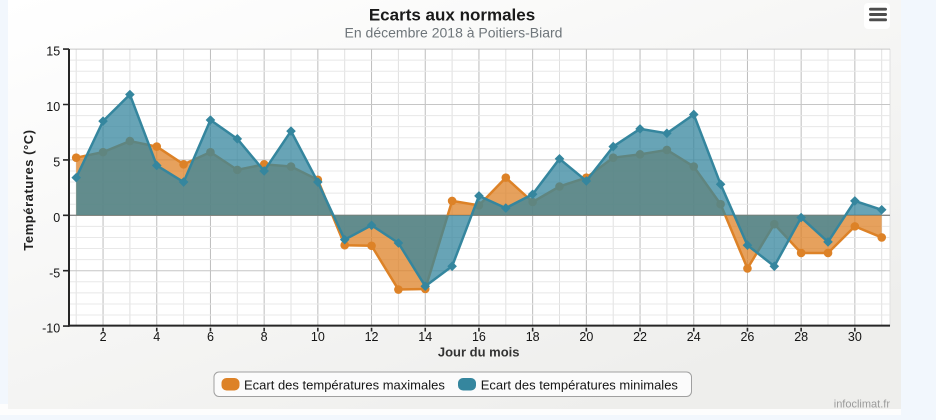  I want to click on svg-text: 15, so click(53, 52).